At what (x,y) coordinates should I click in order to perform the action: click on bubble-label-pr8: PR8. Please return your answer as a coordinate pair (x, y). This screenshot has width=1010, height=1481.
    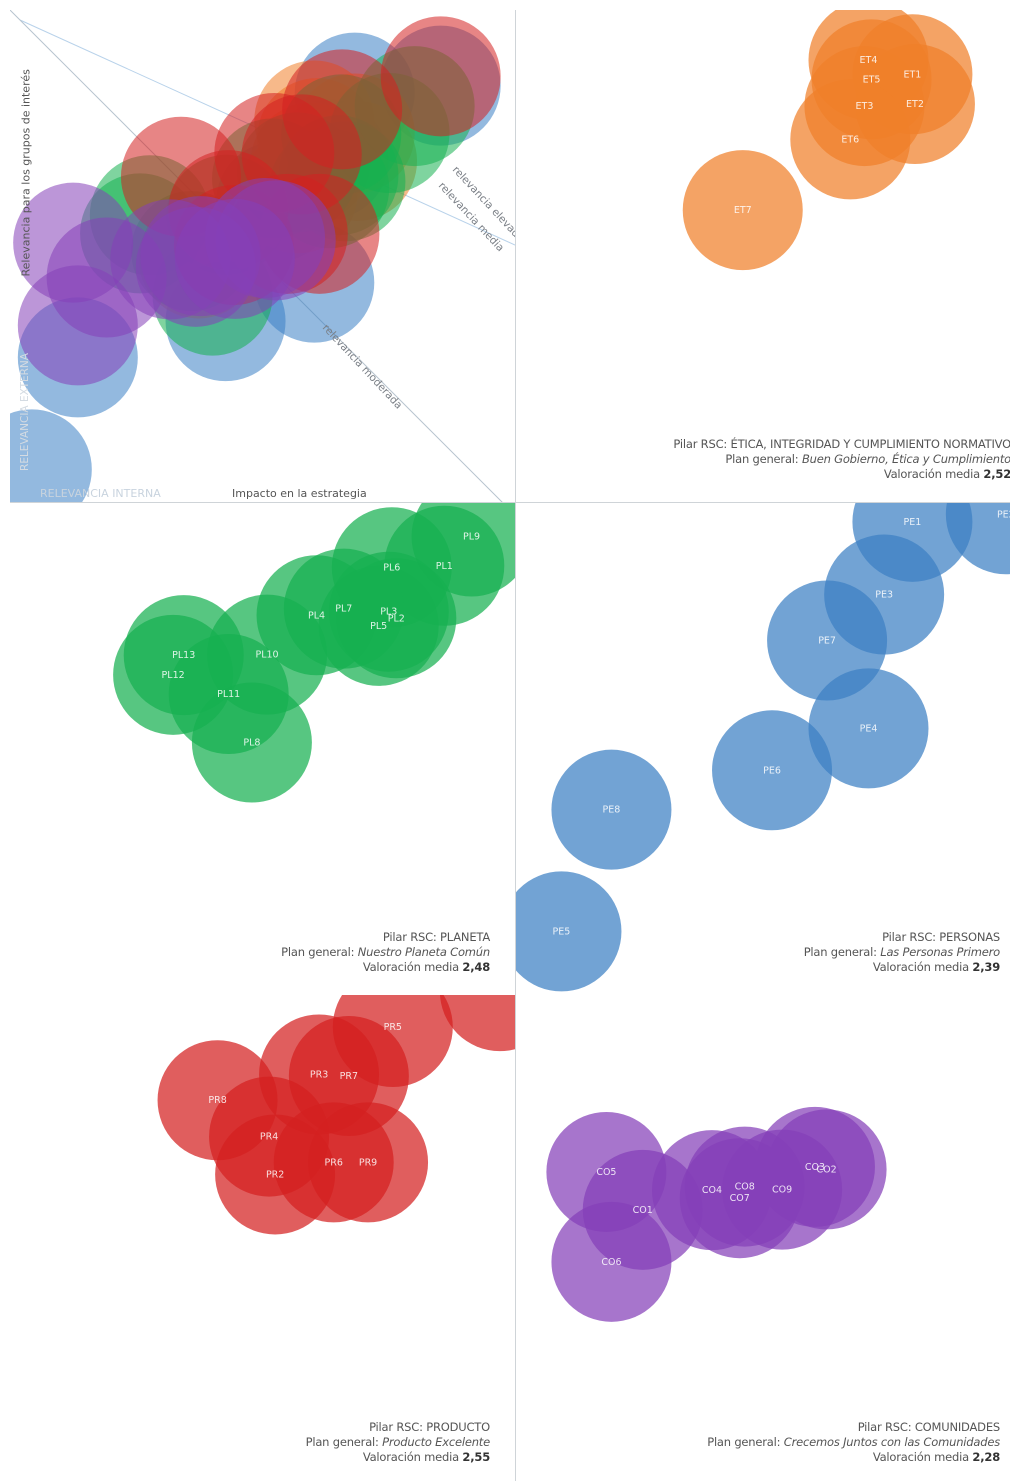
    Looking at the image, I should click on (217, 1100).